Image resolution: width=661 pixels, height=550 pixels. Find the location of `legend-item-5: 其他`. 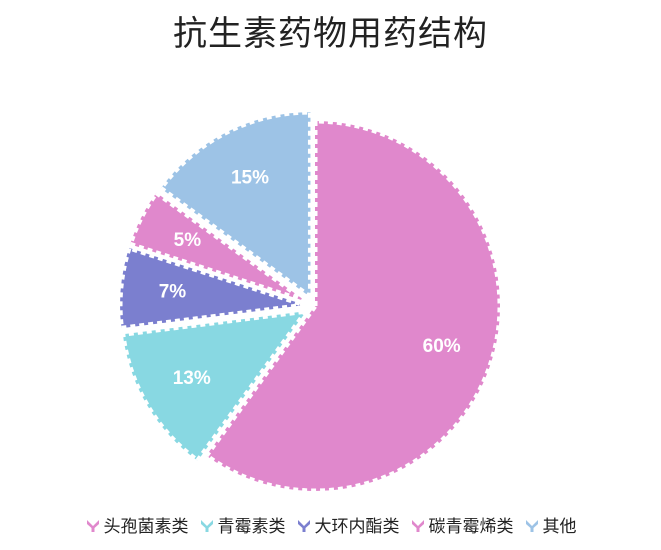

legend-item-5: 其他 is located at coordinates (550, 524).